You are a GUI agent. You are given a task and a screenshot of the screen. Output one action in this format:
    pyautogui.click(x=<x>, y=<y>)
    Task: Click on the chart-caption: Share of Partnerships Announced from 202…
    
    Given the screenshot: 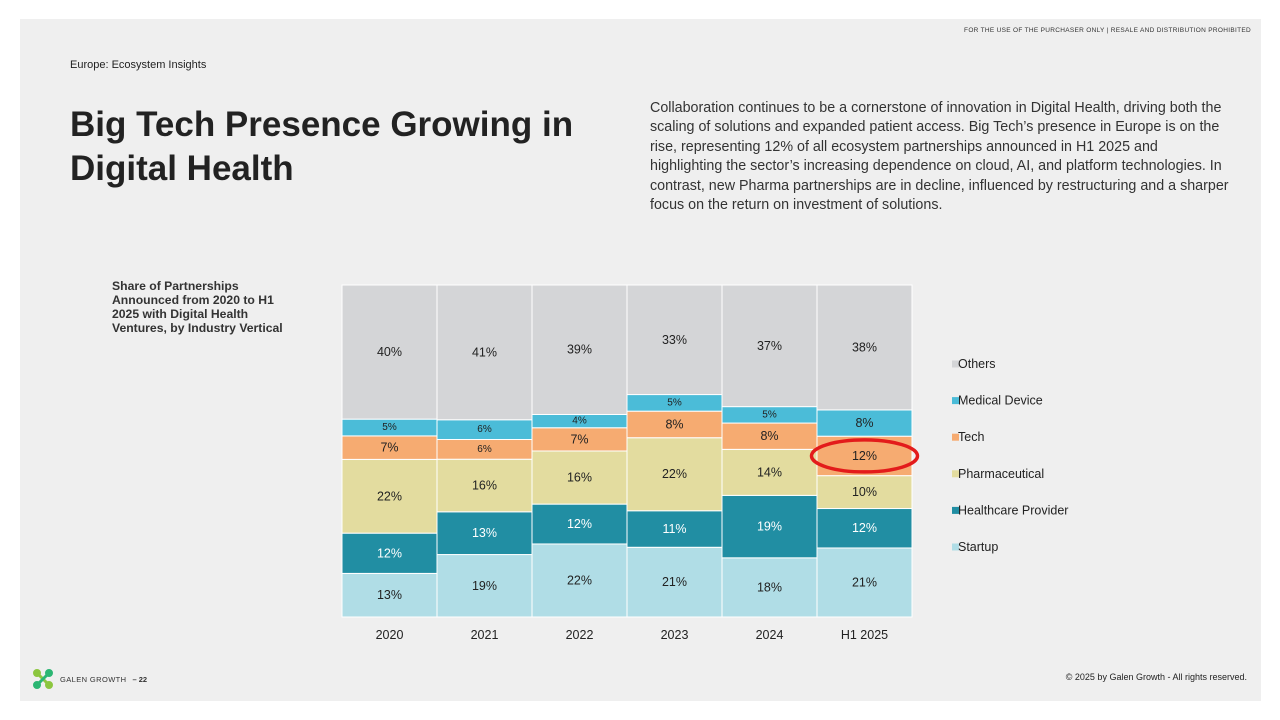 What is the action you would take?
    pyautogui.click(x=197, y=307)
    